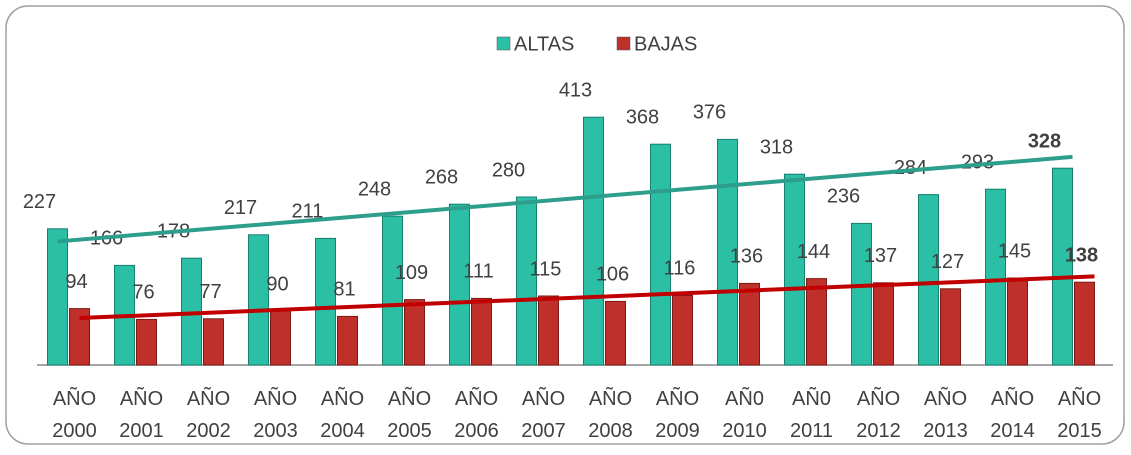  I want to click on x-tick-label-line: 2007, so click(543, 431).